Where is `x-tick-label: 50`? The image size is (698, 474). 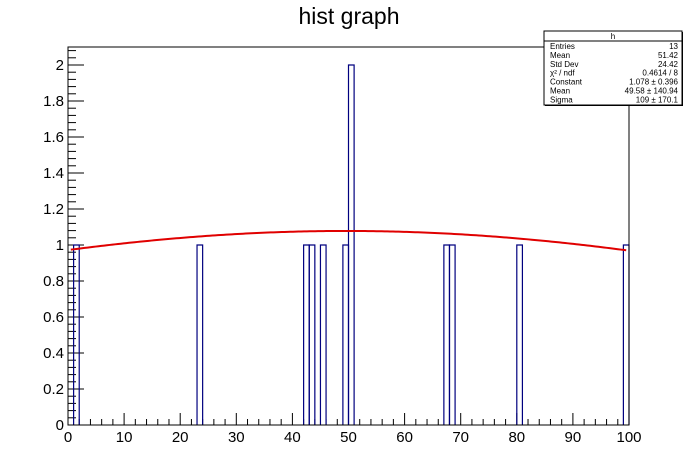 x-tick-label: 50 is located at coordinates (348, 437).